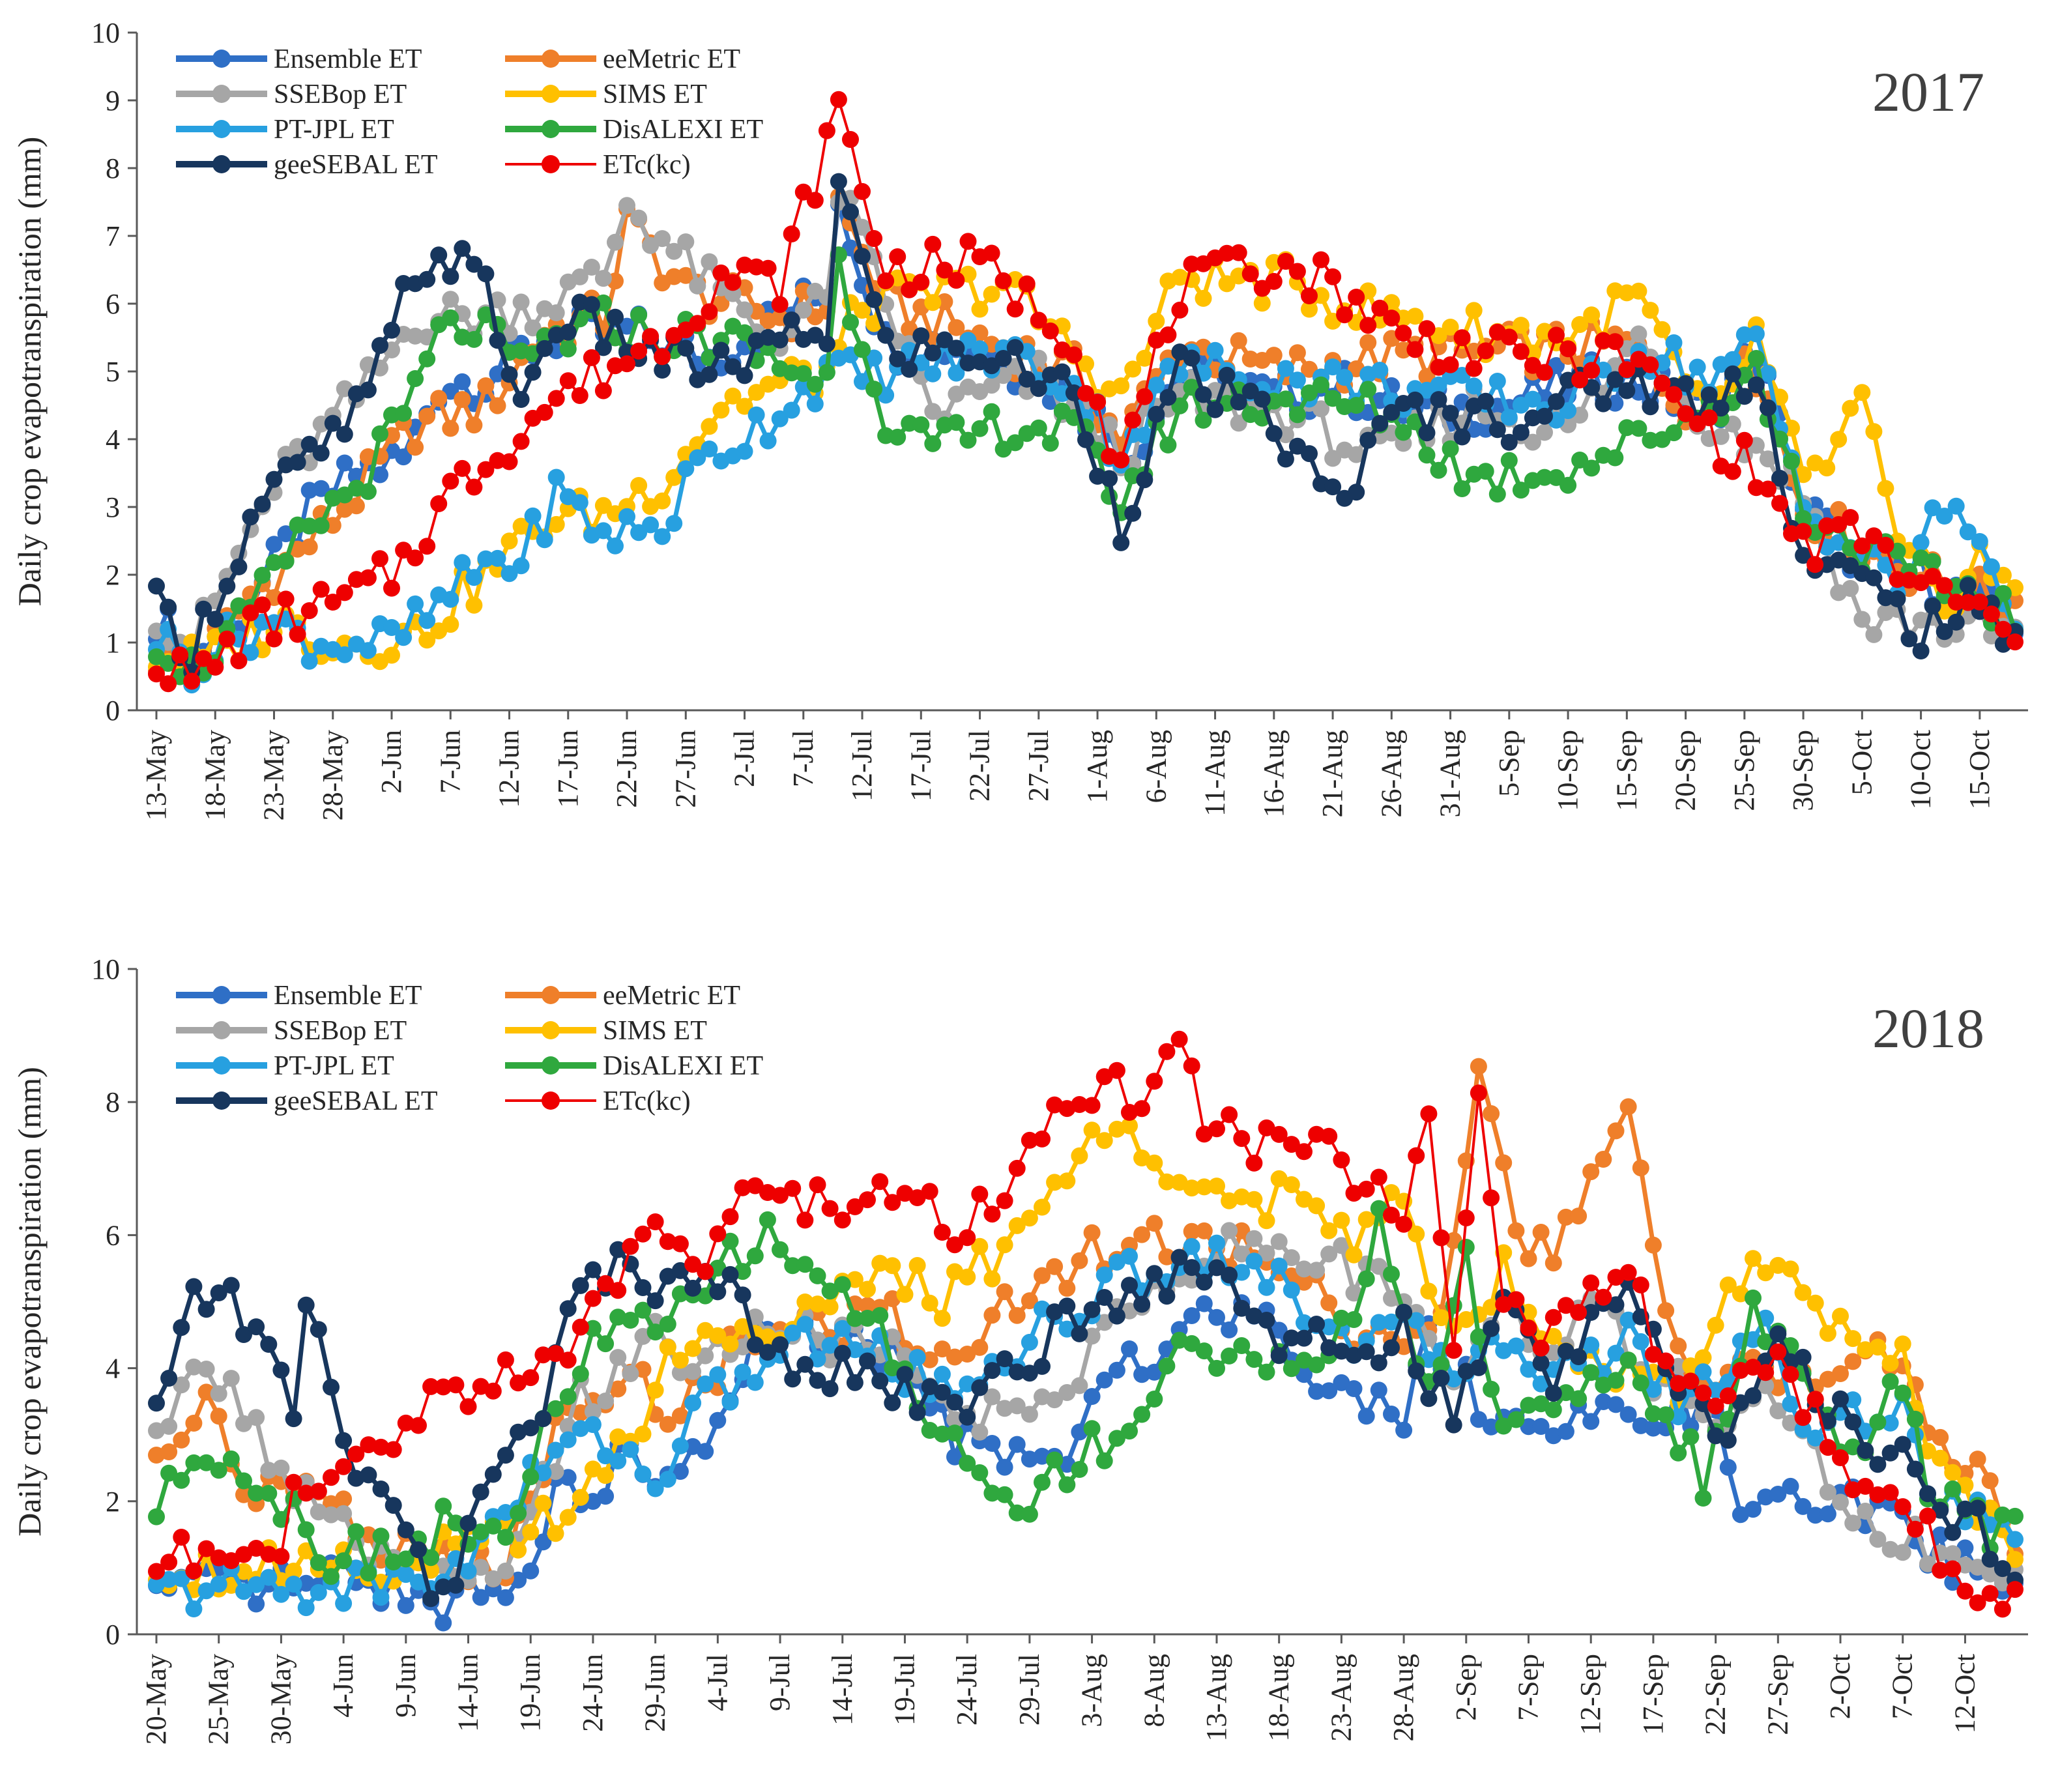 The height and width of the screenshot is (1792, 2045). I want to click on x-tick-label: 22-Sep, so click(1716, 1694).